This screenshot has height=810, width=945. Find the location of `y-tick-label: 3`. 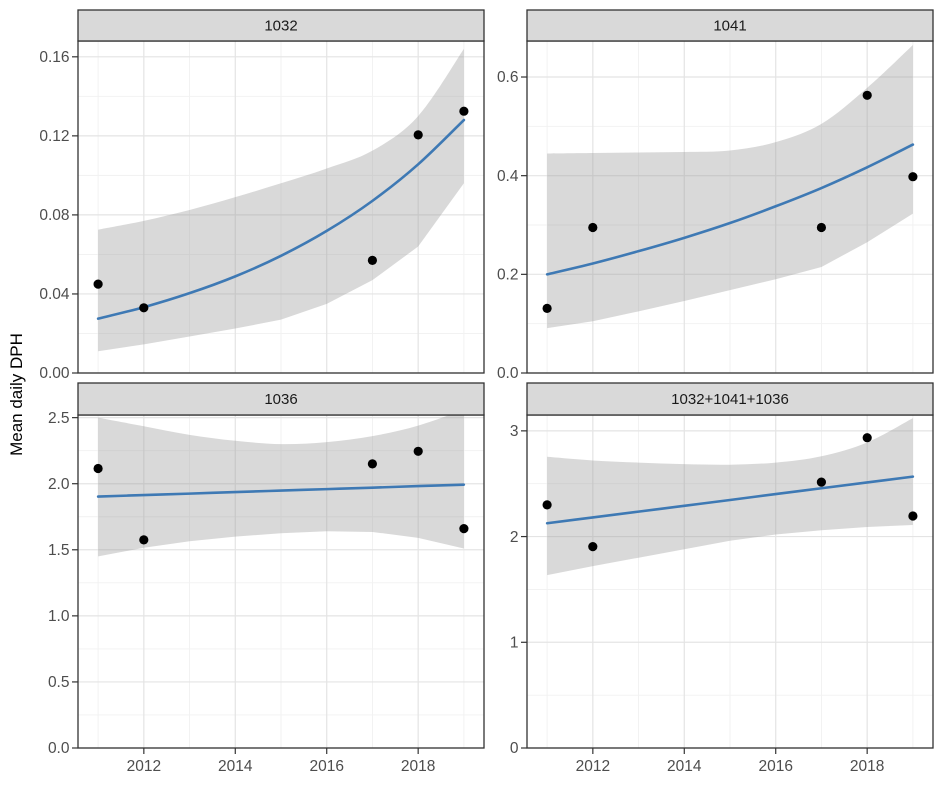

y-tick-label: 3 is located at coordinates (514, 431).